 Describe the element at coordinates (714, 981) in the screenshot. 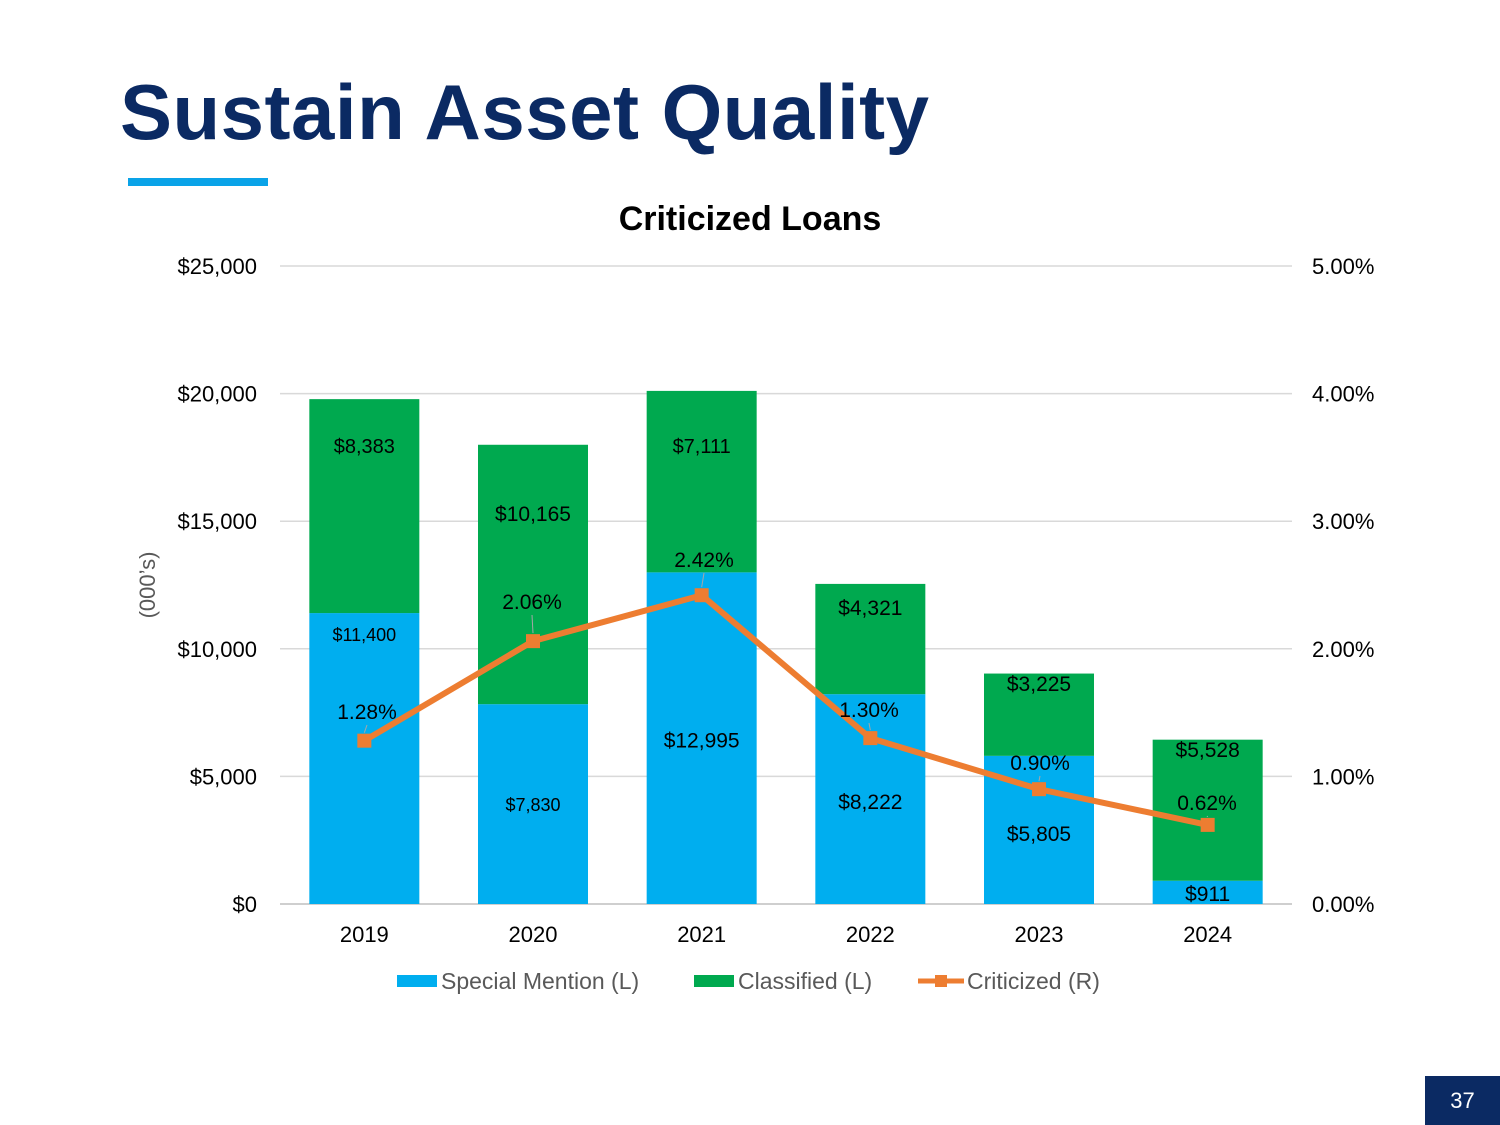

I see `legend-classified-swatch` at that location.